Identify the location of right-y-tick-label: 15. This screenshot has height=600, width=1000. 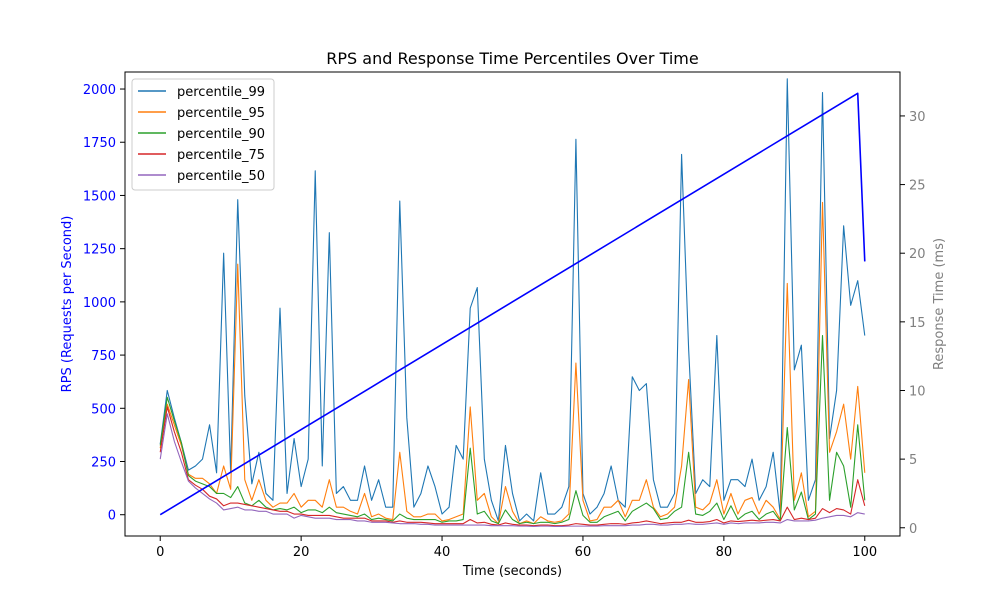
(917, 323).